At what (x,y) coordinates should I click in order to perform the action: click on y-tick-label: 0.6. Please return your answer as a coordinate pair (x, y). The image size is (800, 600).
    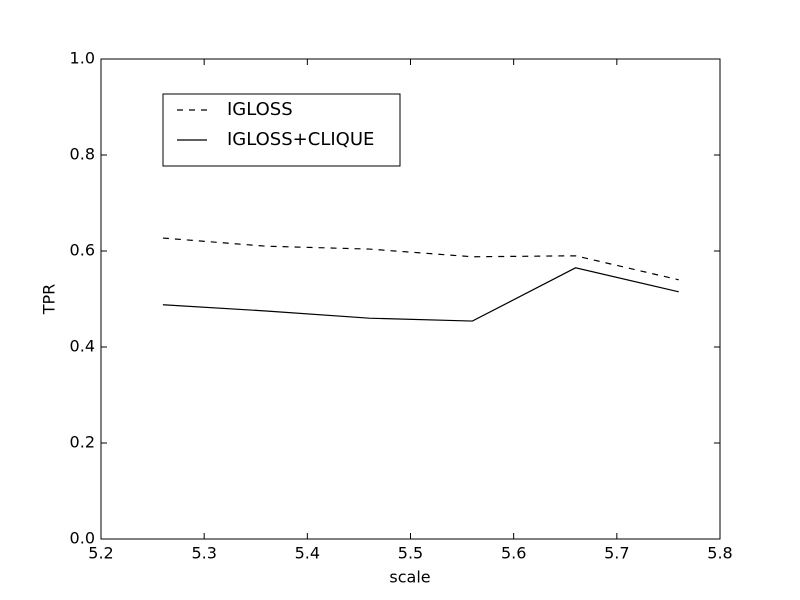
    Looking at the image, I should click on (82, 250).